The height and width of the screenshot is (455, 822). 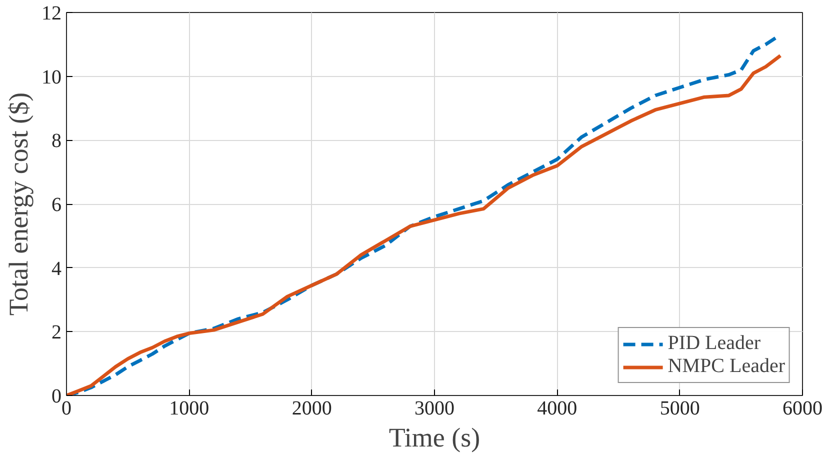 I want to click on legend-label: PID Leader, so click(x=714, y=343).